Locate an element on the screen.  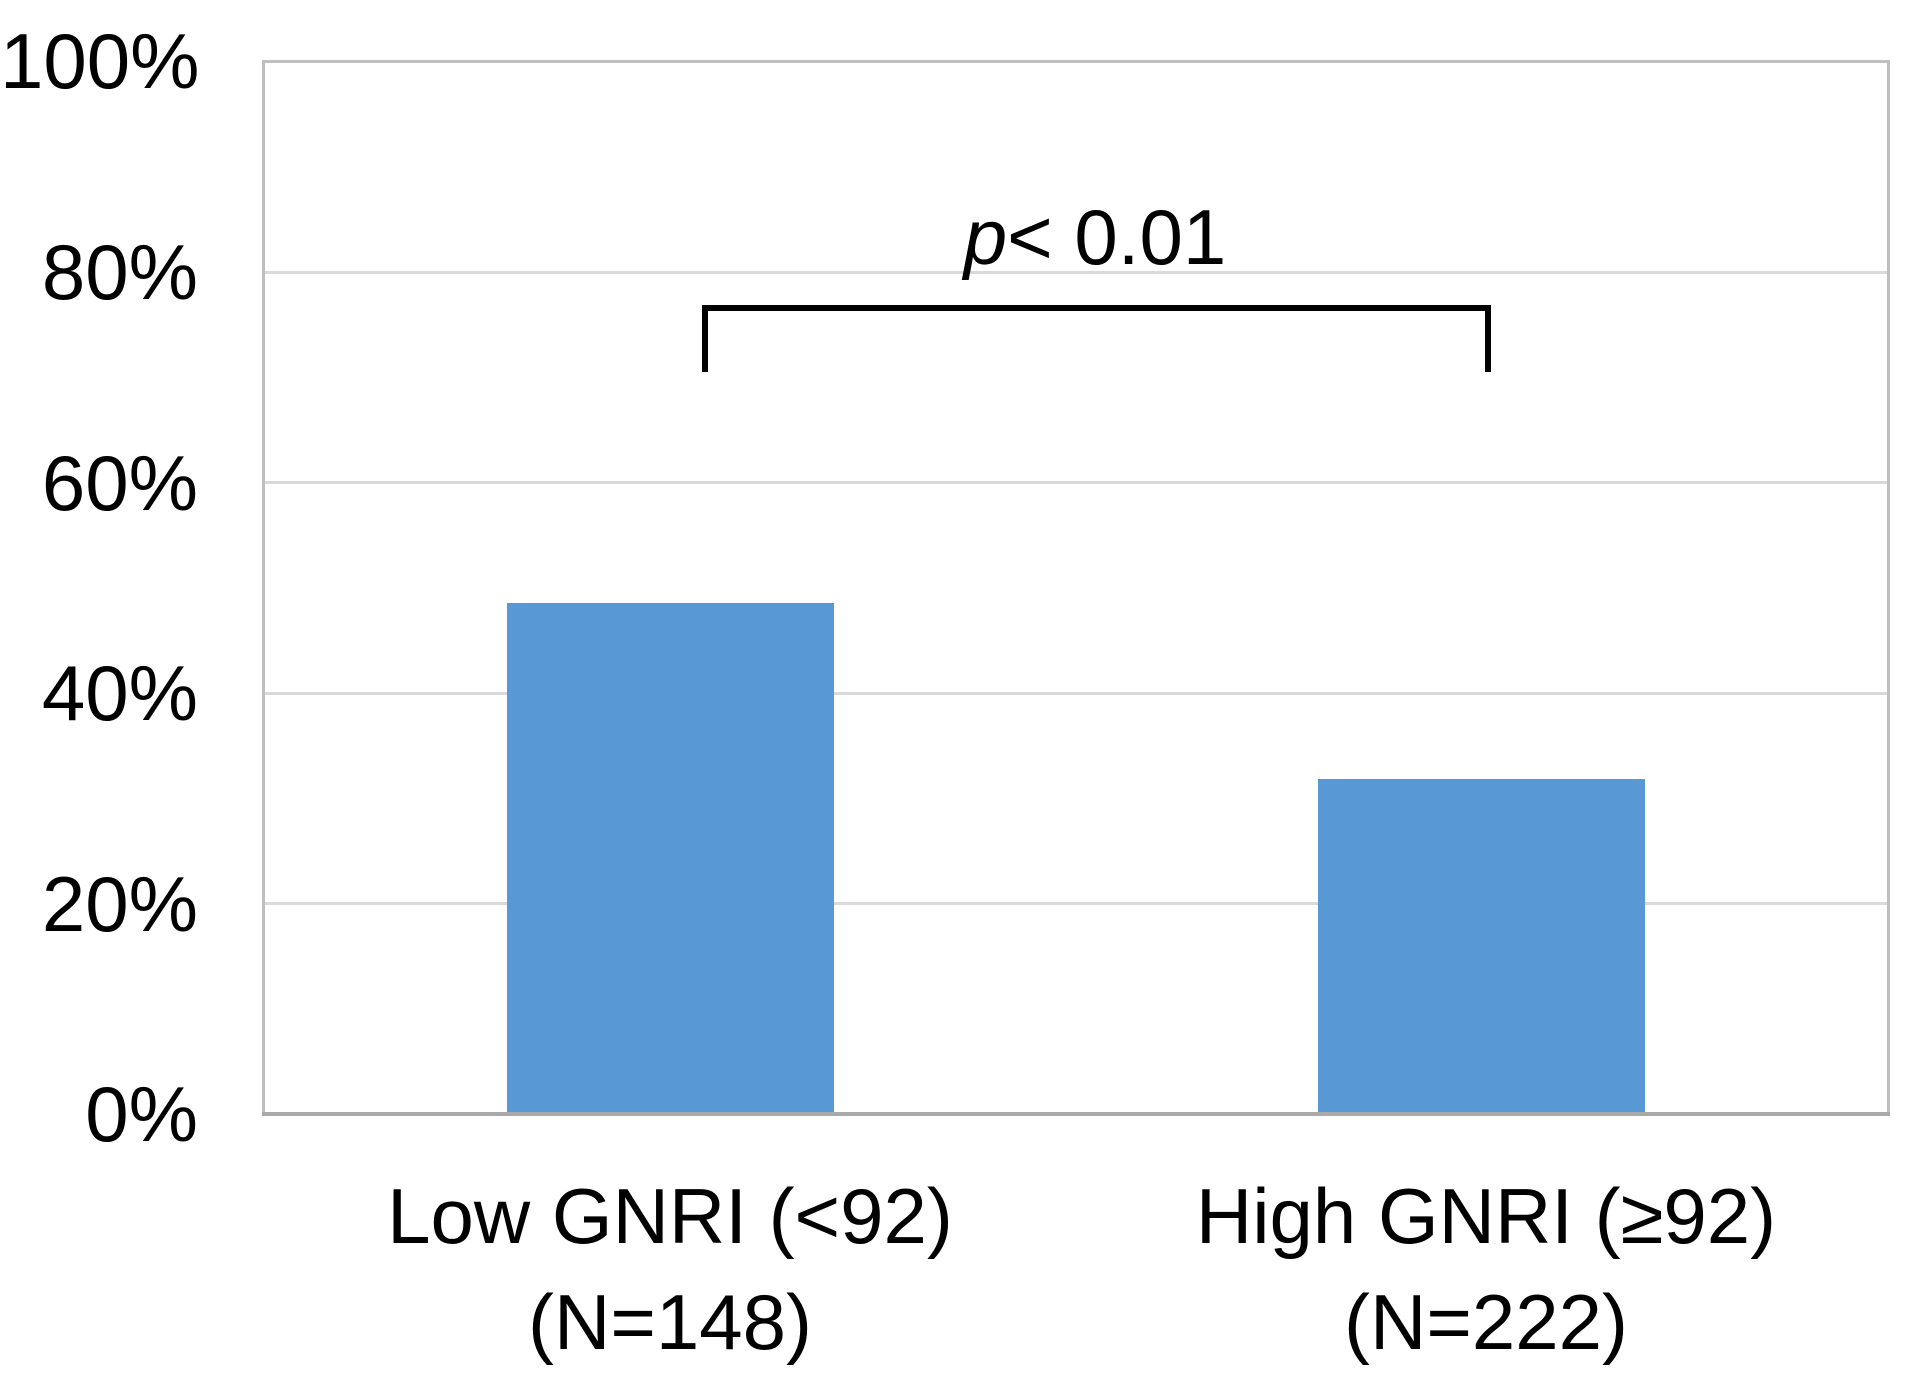
x-axis-label-high-gnri: High GNRI (≥92) (N=222) is located at coordinates (1486, 1269).